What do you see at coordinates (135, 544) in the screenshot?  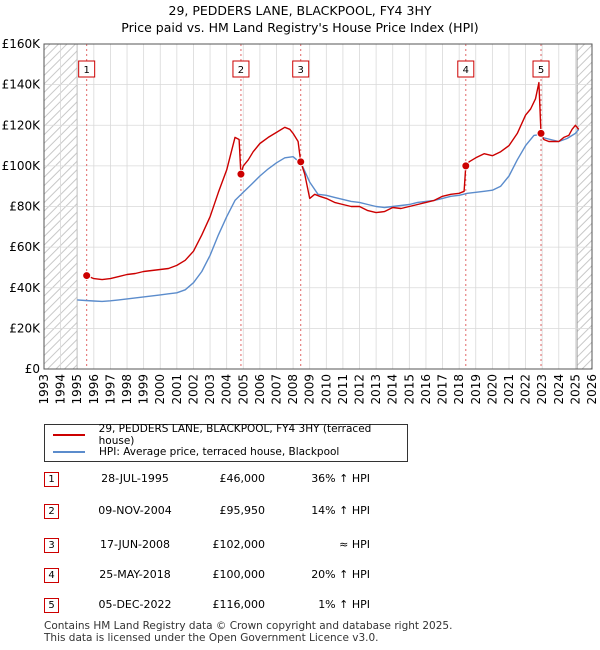 I see `sale-date: 17-JUN-2008` at bounding box center [135, 544].